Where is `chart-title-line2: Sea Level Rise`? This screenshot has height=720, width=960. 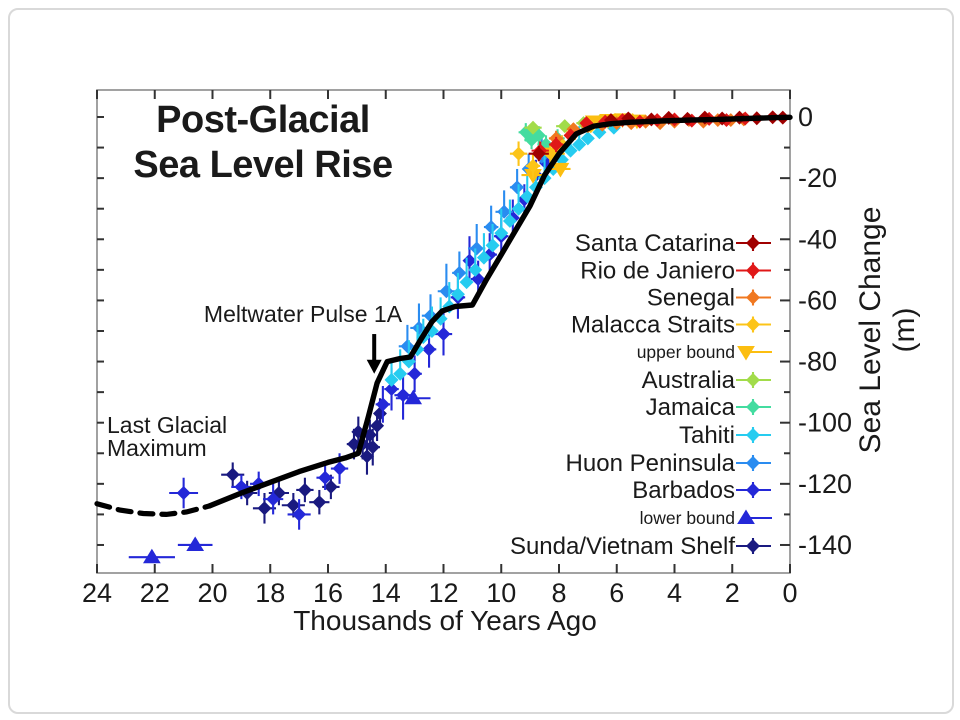 chart-title-line2: Sea Level Rise is located at coordinates (263, 165).